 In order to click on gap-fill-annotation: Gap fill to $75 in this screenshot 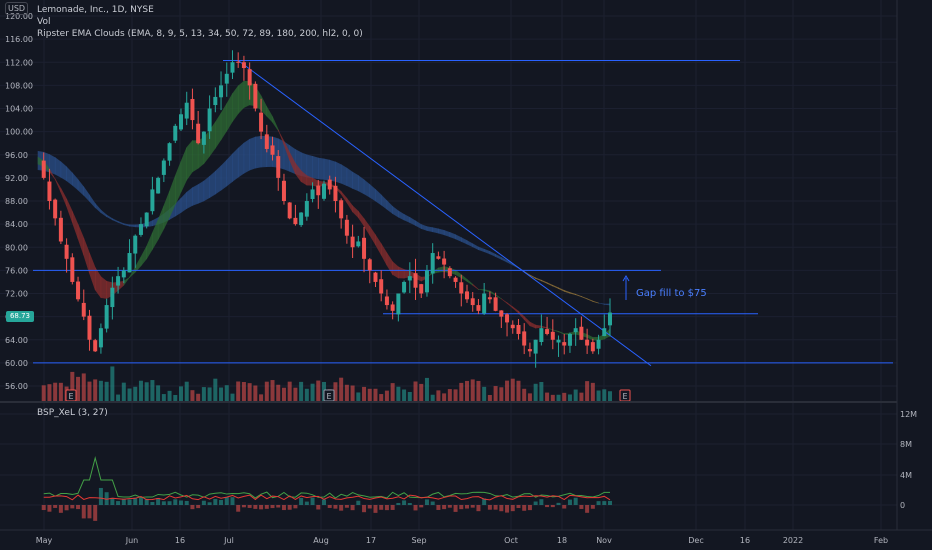, I will do `click(671, 293)`.